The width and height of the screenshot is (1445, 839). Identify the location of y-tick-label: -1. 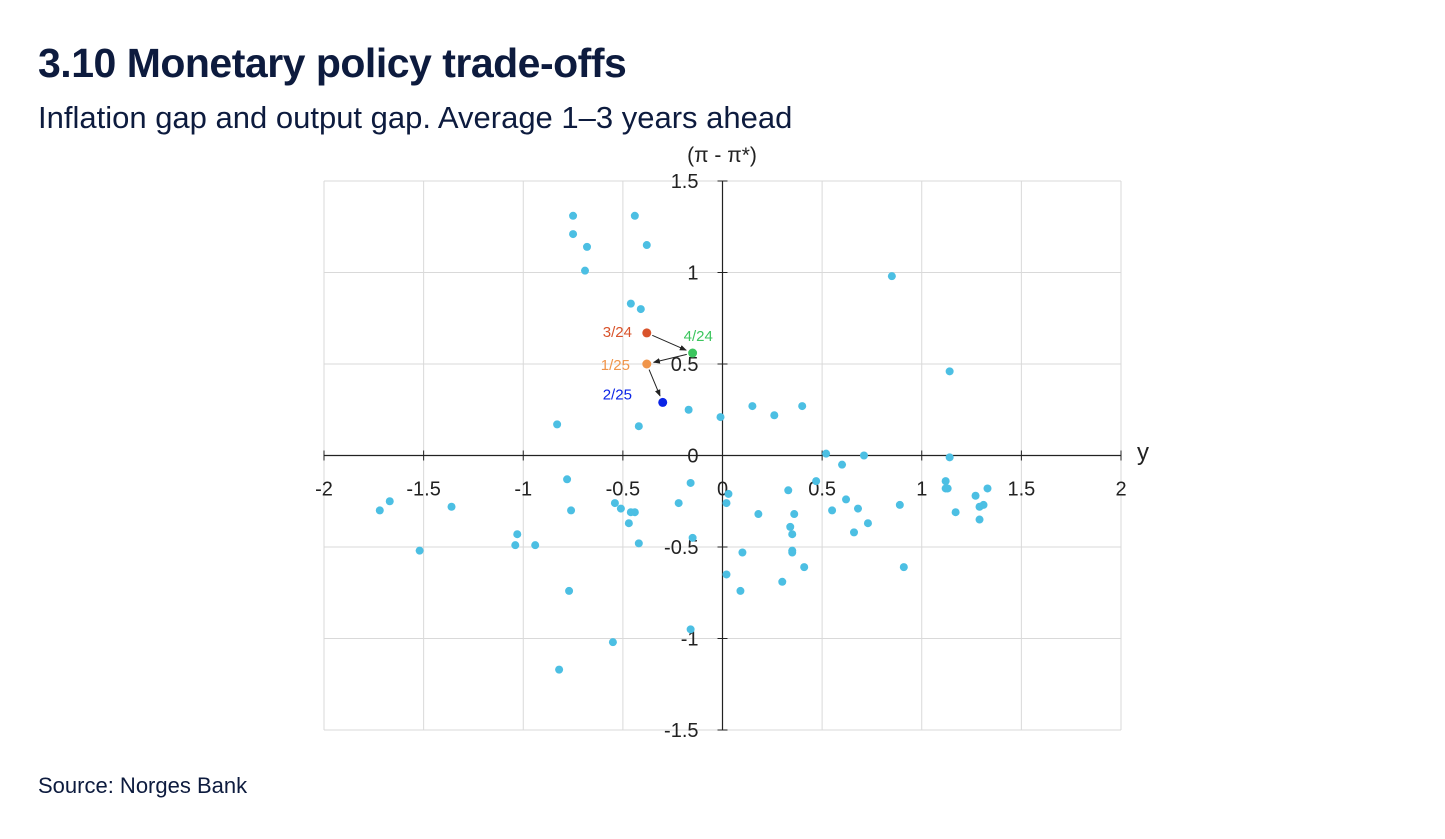
(690, 640).